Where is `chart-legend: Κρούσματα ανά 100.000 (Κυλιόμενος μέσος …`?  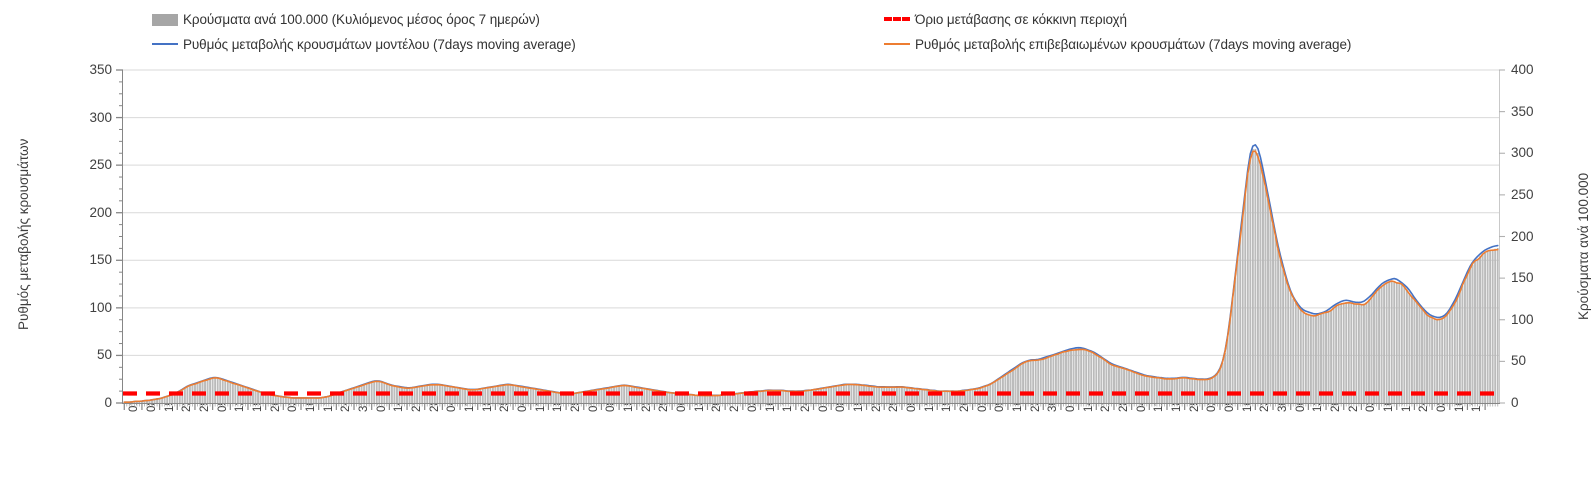 chart-legend: Κρούσματα ανά 100.000 (Κυλιόμενος μέσος … is located at coordinates (796, 31).